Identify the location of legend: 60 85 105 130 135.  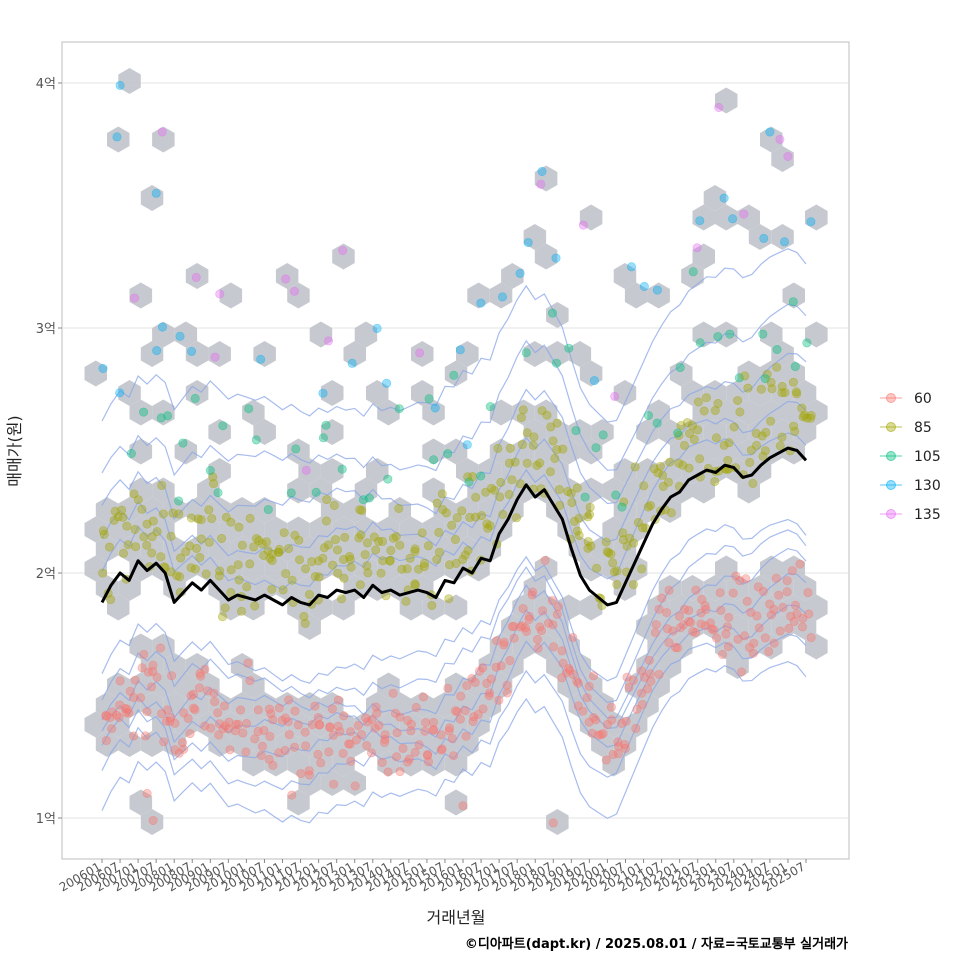
(910, 457).